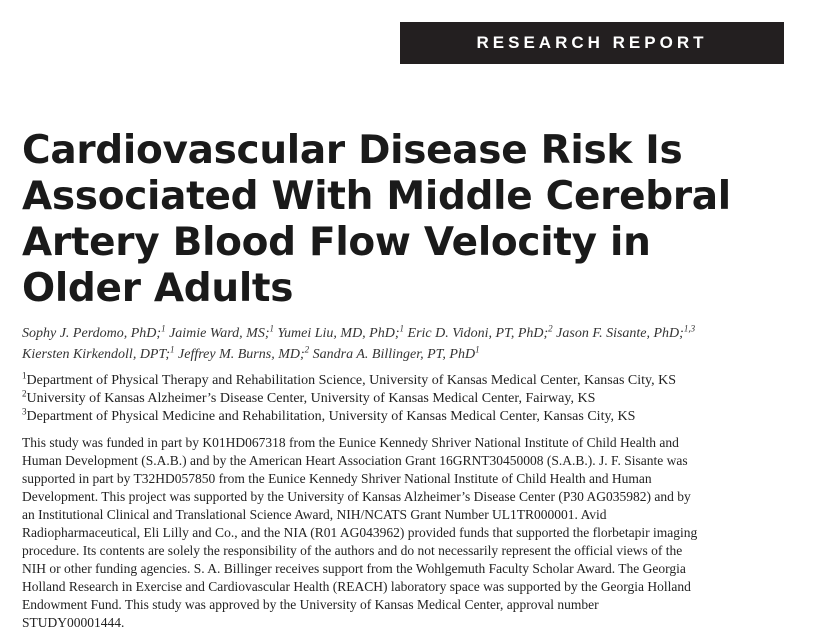 Image resolution: width=838 pixels, height=638 pixels. What do you see at coordinates (336, 242) in the screenshot?
I see `title-line: Artery Blood Flow Velocity in` at bounding box center [336, 242].